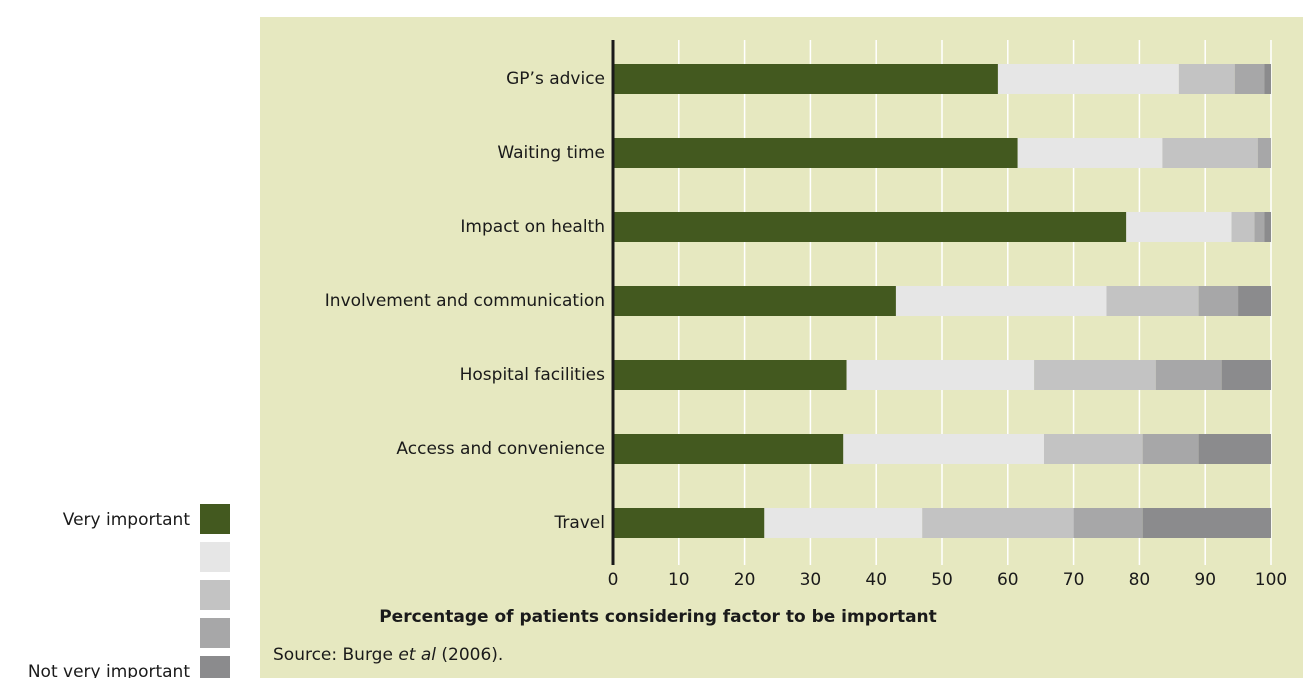 Image resolution: width=1303 pixels, height=678 pixels. Describe the element at coordinates (679, 580) in the screenshot. I see `x-tick-label: 10` at that location.